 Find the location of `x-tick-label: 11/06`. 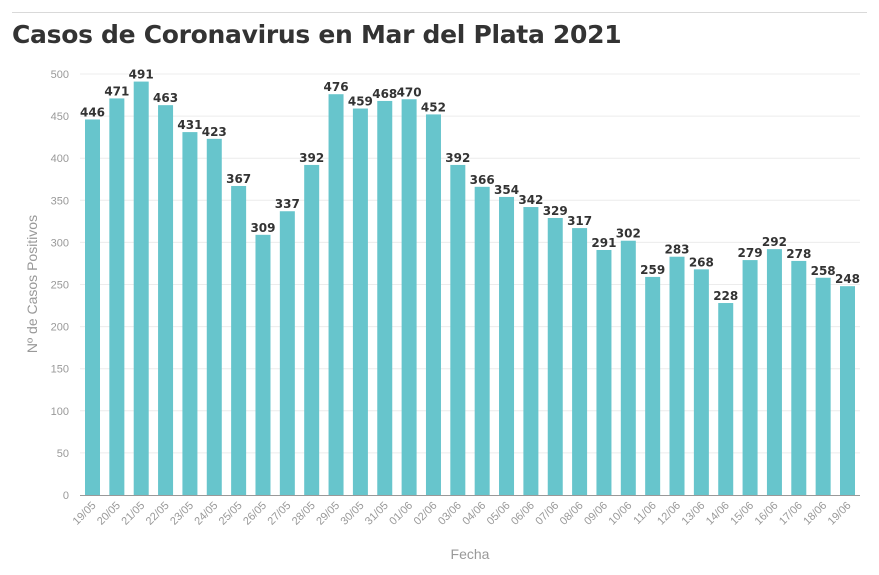

x-tick-label: 11/06 is located at coordinates (644, 513).